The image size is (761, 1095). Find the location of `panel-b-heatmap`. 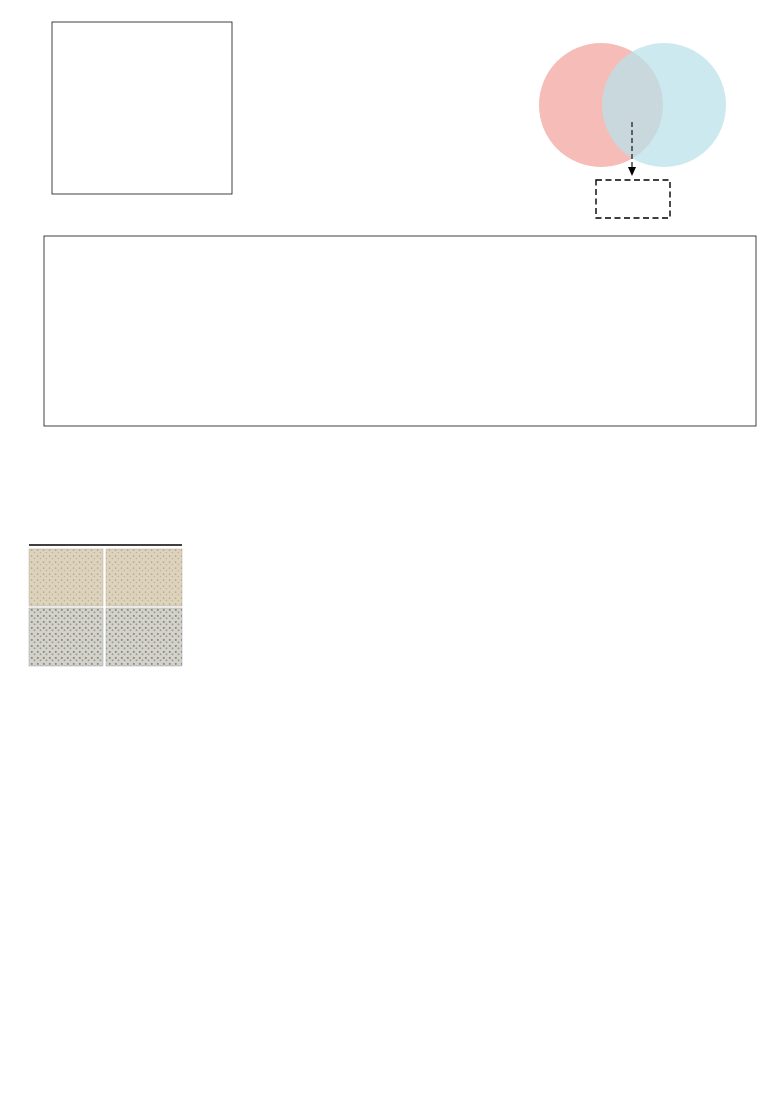

panel-b-heatmap is located at coordinates (372, 114).